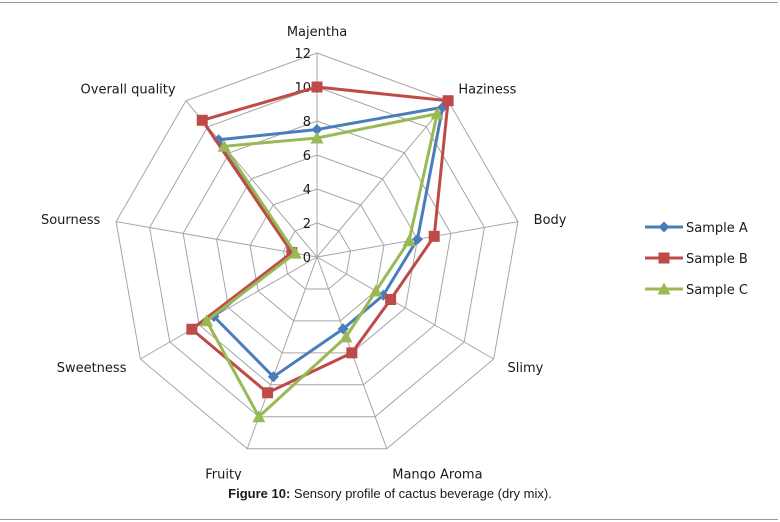 The image size is (780, 522). Describe the element at coordinates (92, 368) in the screenshot. I see `axis-label: Sweetness` at that location.